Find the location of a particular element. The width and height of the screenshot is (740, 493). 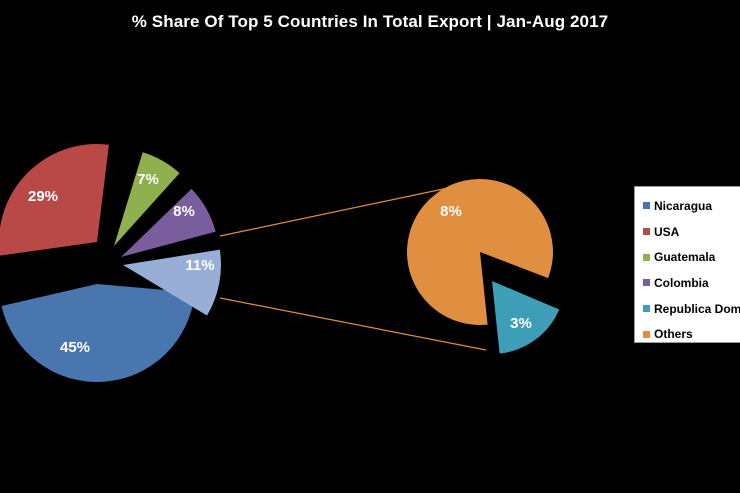

legend-item-colombia: Colombia is located at coordinates (691, 283).